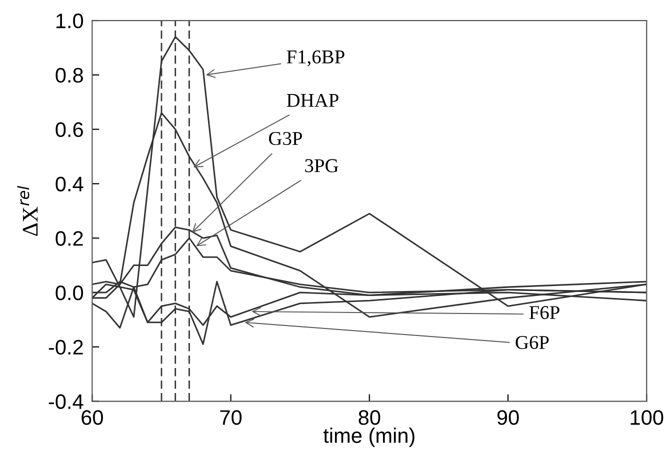 The width and height of the screenshot is (668, 456). Describe the element at coordinates (315, 58) in the screenshot. I see `annotation: F1,6BP` at that location.